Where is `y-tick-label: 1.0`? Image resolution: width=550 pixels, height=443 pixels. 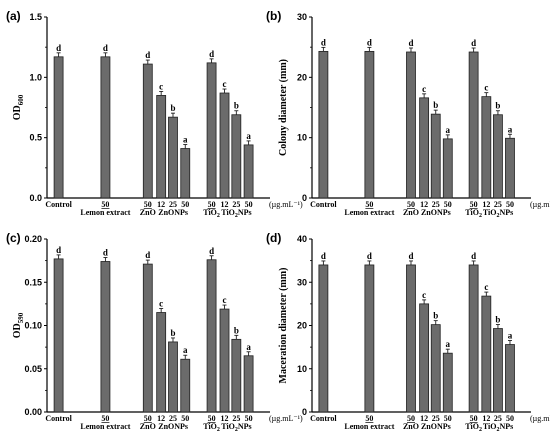 y-tick-label: 1.0 is located at coordinates (35, 77).